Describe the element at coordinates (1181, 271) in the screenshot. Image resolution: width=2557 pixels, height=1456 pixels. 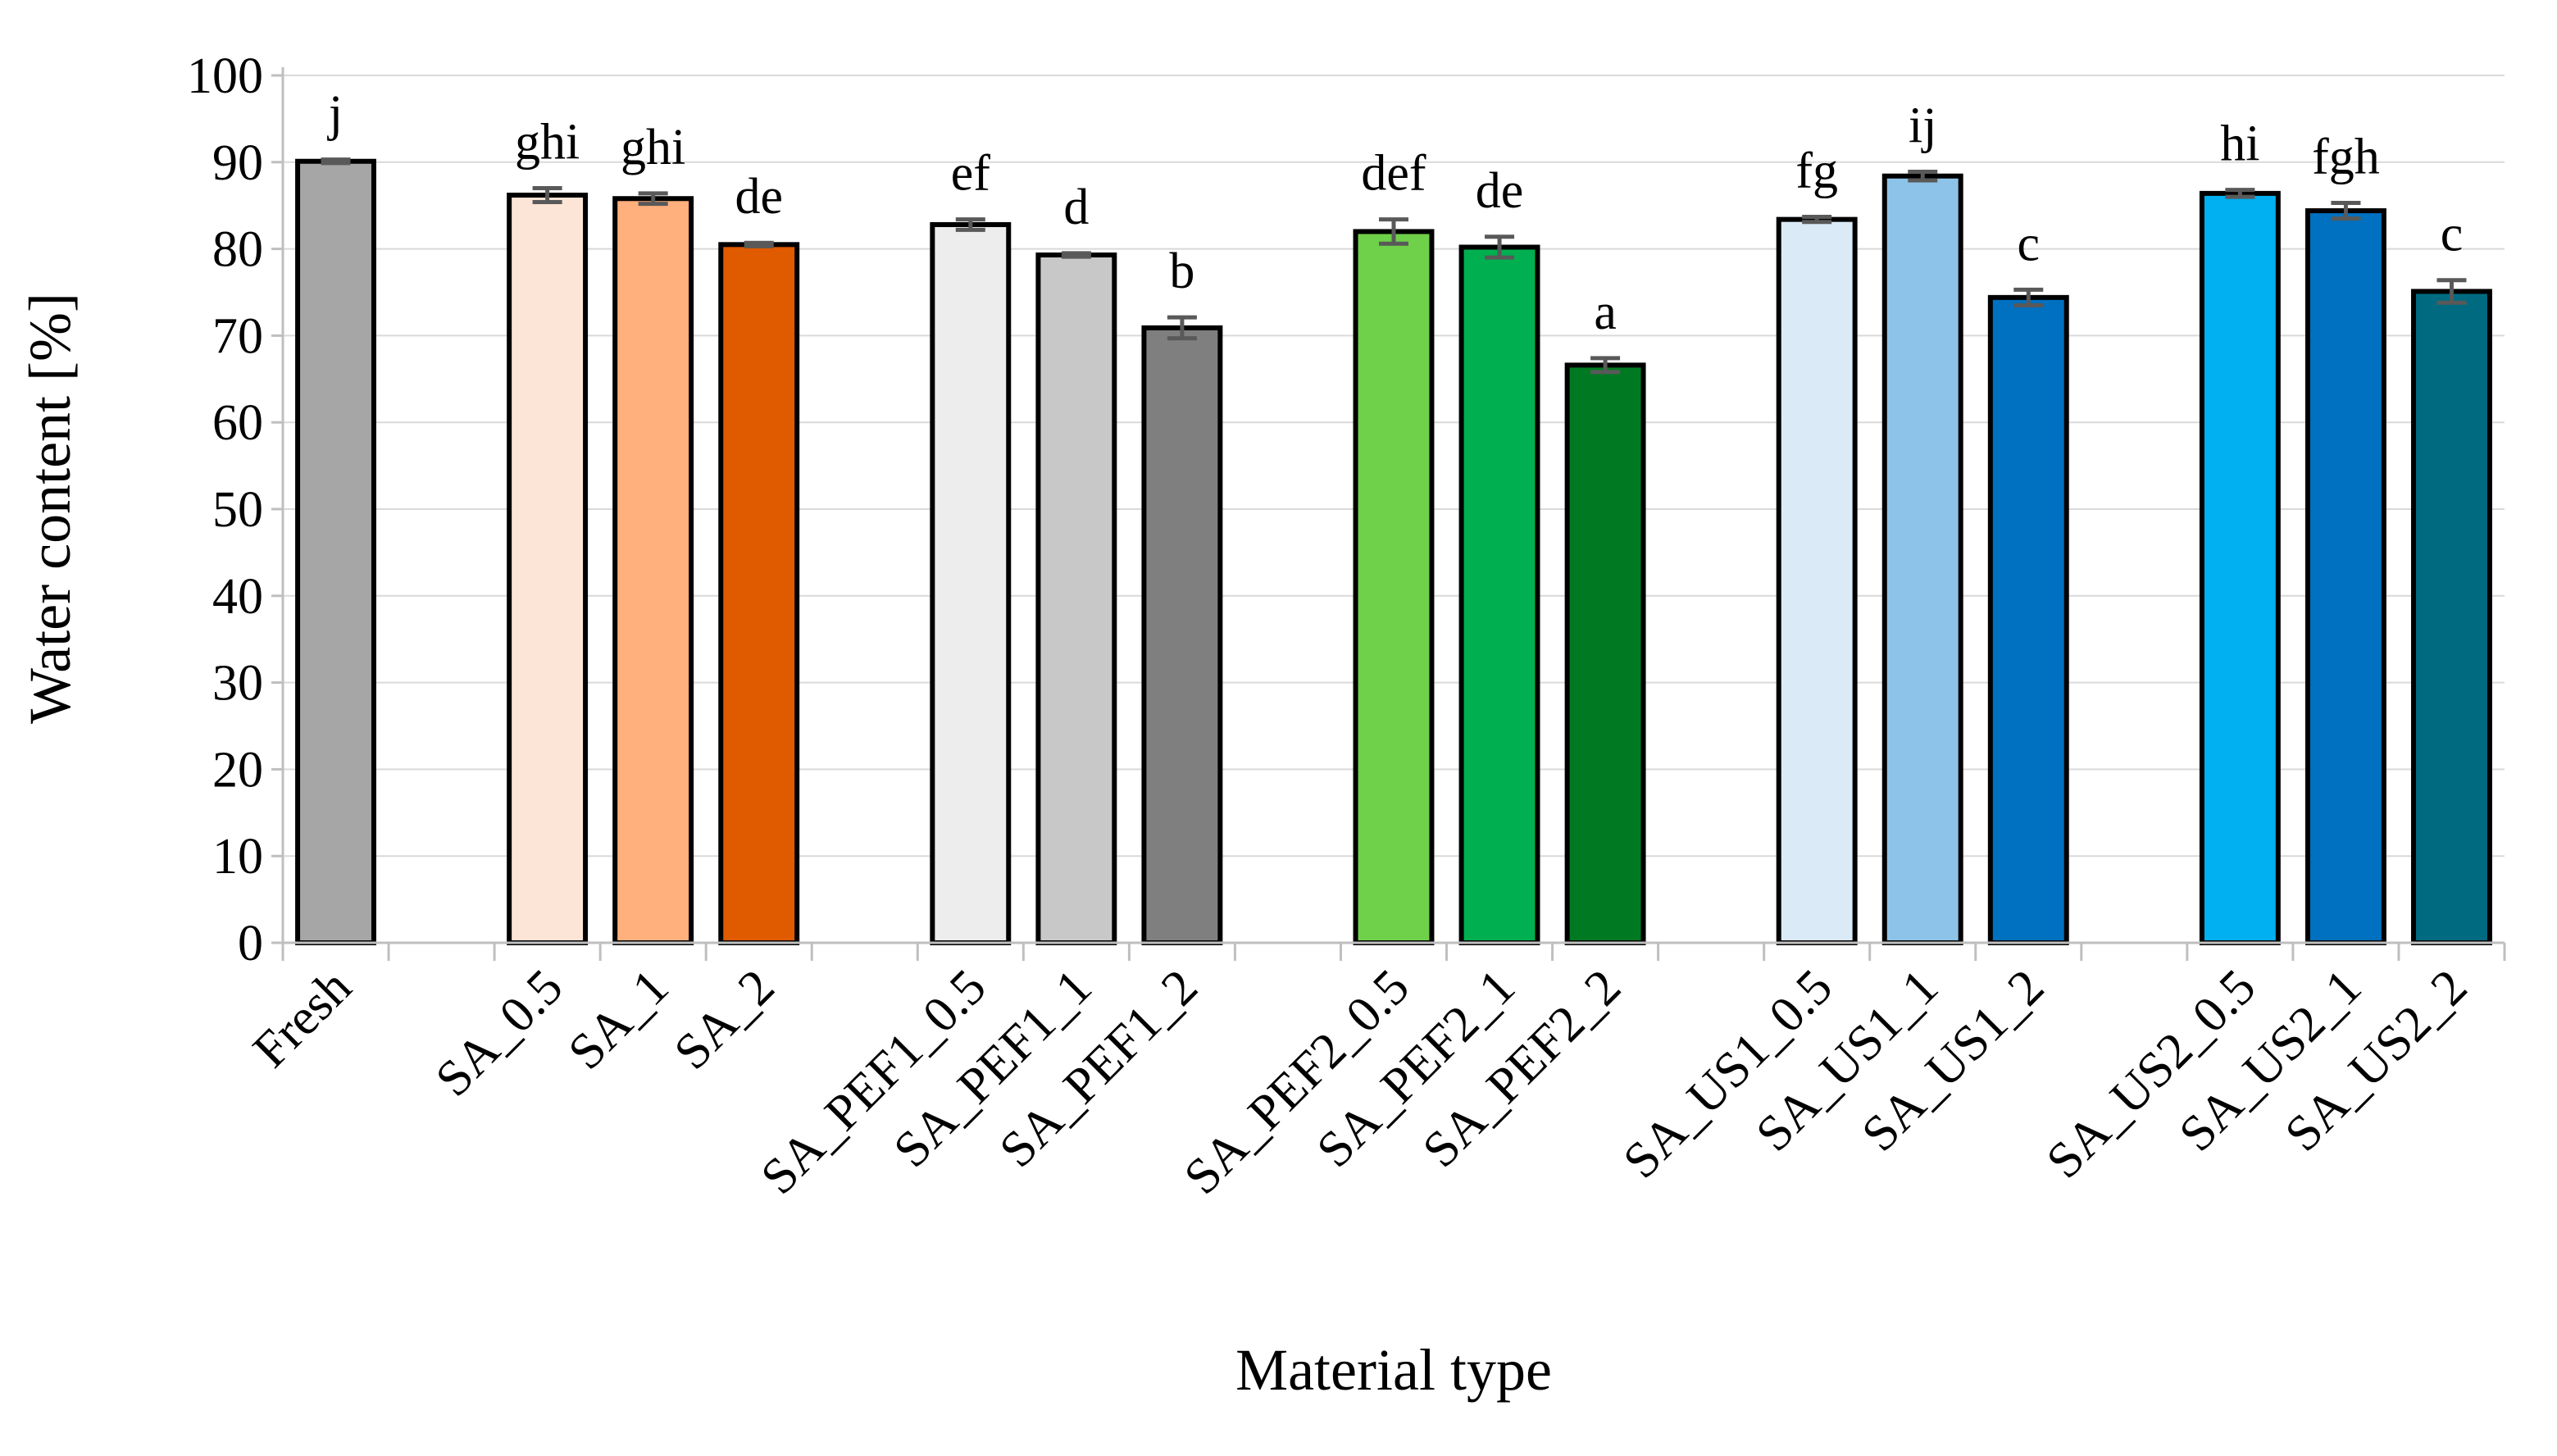
I see `significance-label: b` at that location.